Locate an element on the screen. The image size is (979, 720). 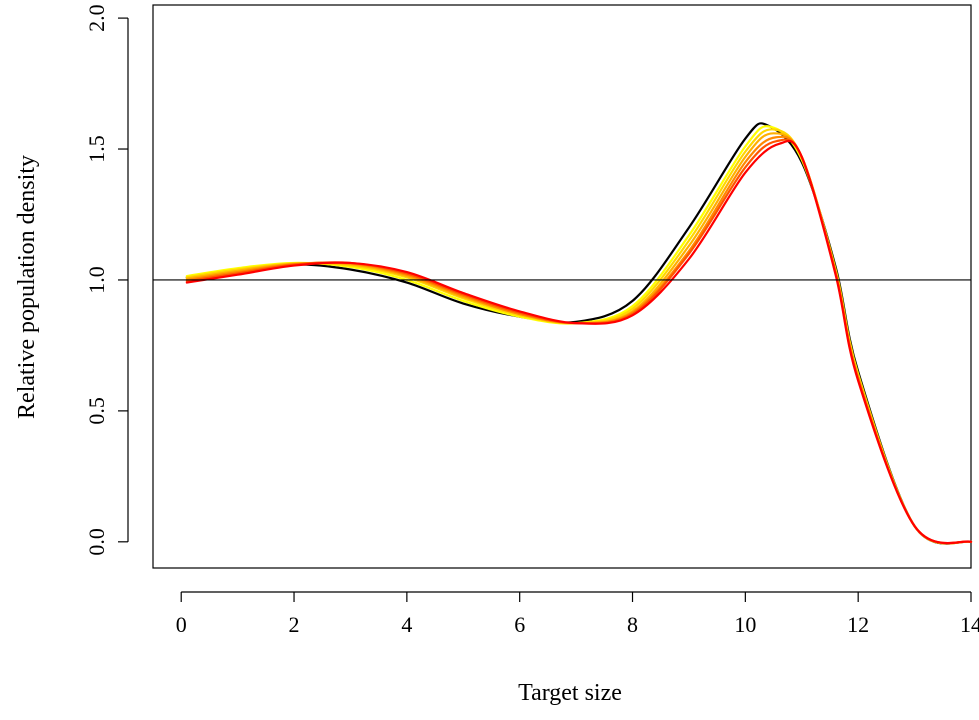
y-tick-label: 1.5 is located at coordinates (96, 149).